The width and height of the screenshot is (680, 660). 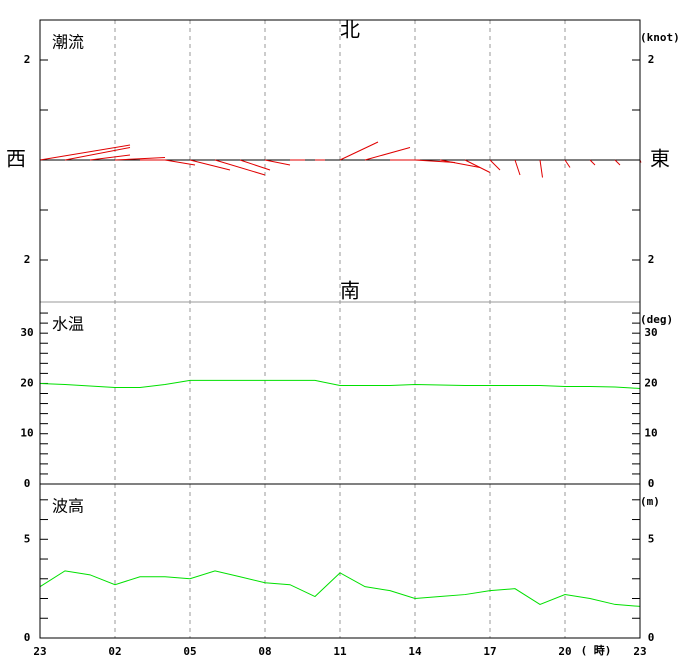 I want to click on x-tick-label: 02, so click(x=114, y=651).